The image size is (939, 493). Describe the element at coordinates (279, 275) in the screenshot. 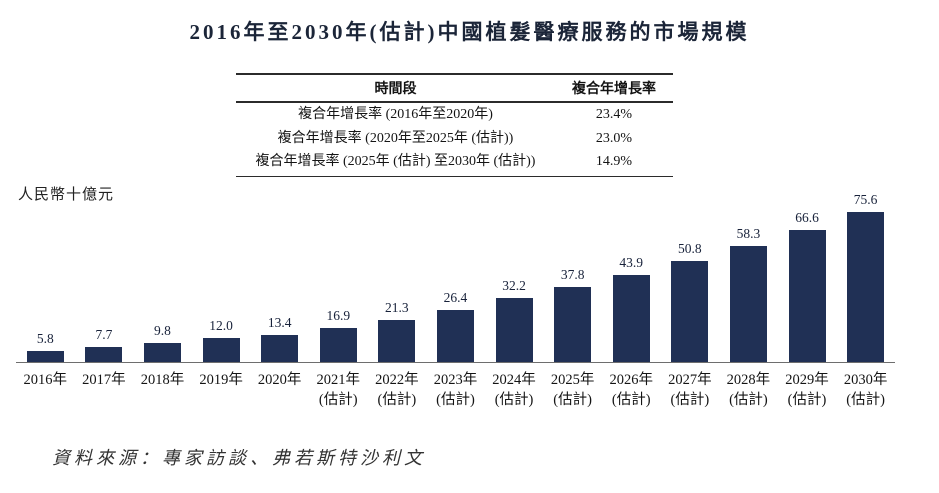

I see `bar-slot: 13.4` at that location.